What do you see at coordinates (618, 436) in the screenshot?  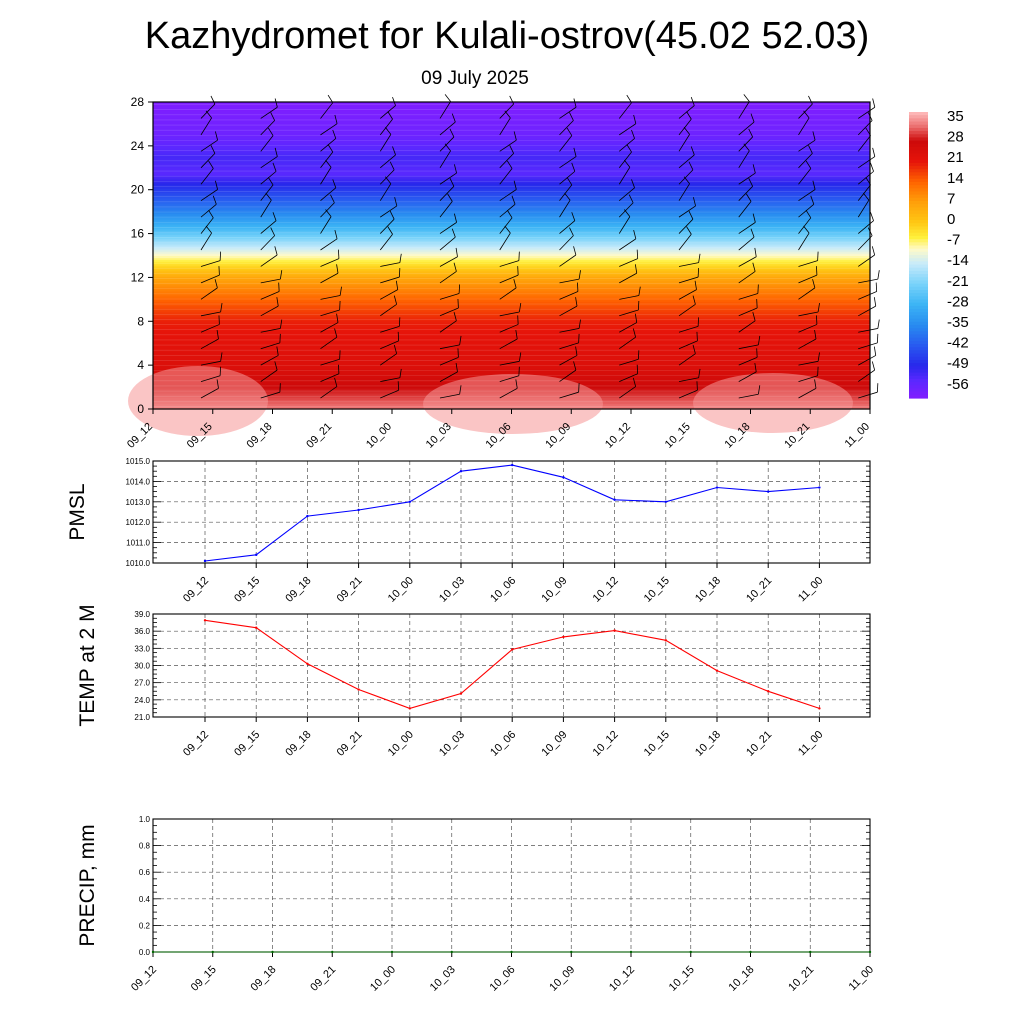 I see `heatmap-xtick-label: 10_12` at bounding box center [618, 436].